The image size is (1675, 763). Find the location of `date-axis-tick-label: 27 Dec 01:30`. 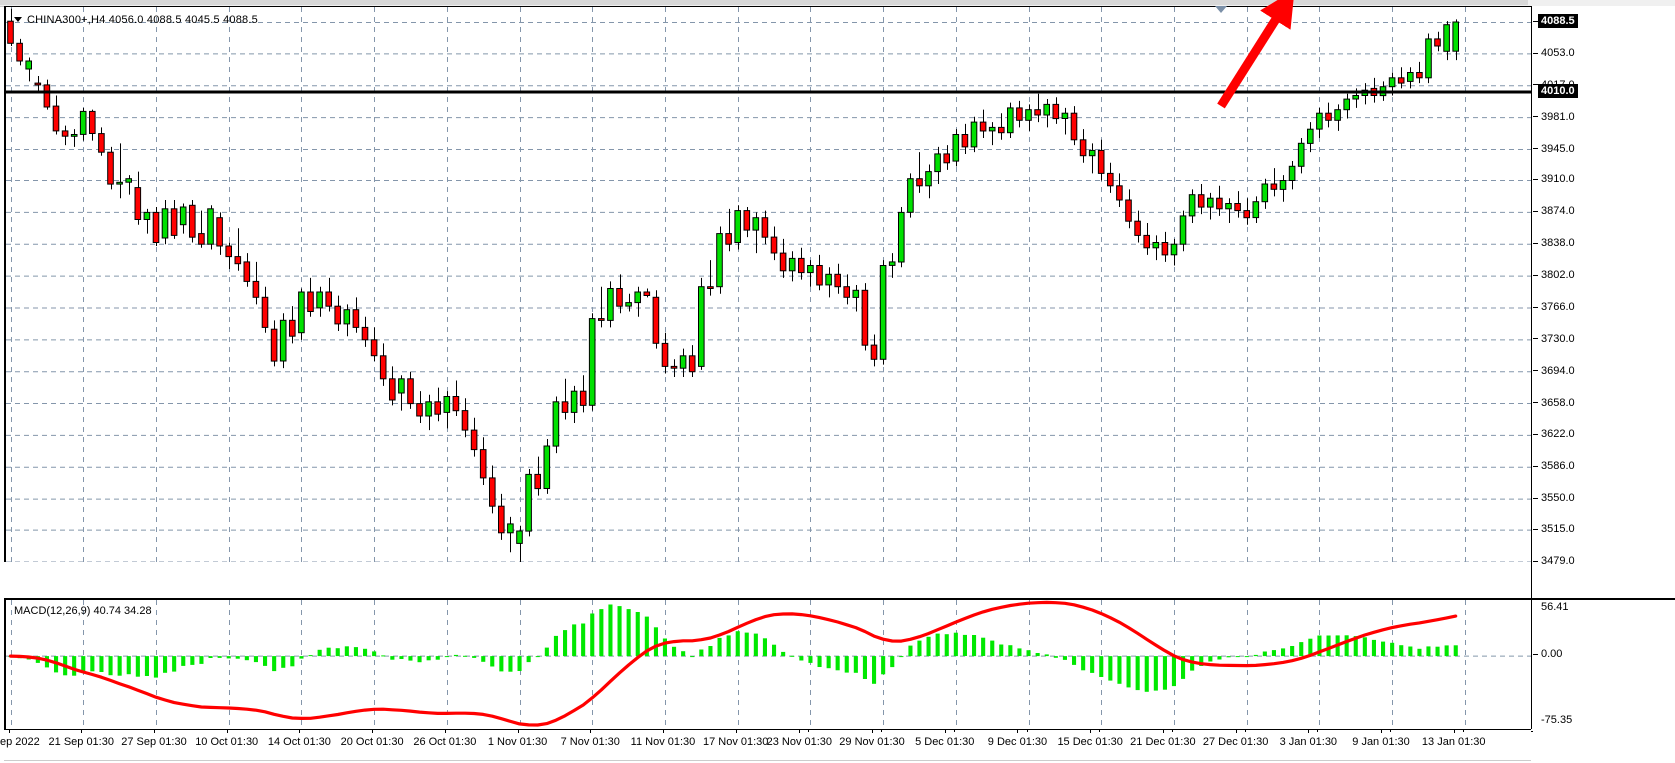

date-axis-tick-label: 27 Dec 01:30 is located at coordinates (1235, 742).